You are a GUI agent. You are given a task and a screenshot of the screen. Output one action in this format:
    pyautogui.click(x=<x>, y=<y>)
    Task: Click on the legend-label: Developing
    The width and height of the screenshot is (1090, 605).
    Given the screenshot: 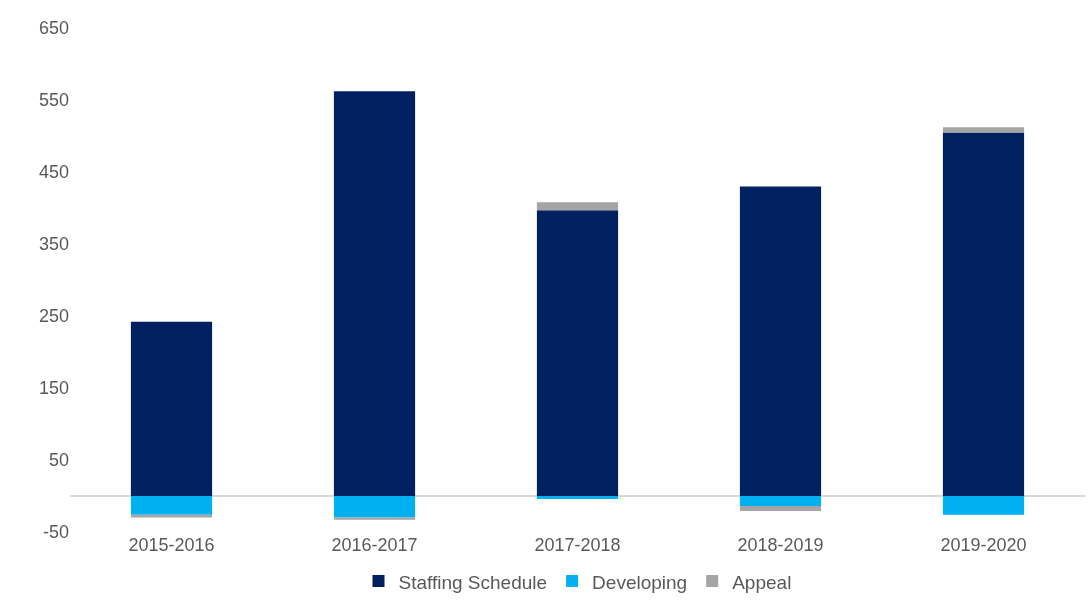 What is the action you would take?
    pyautogui.click(x=640, y=582)
    